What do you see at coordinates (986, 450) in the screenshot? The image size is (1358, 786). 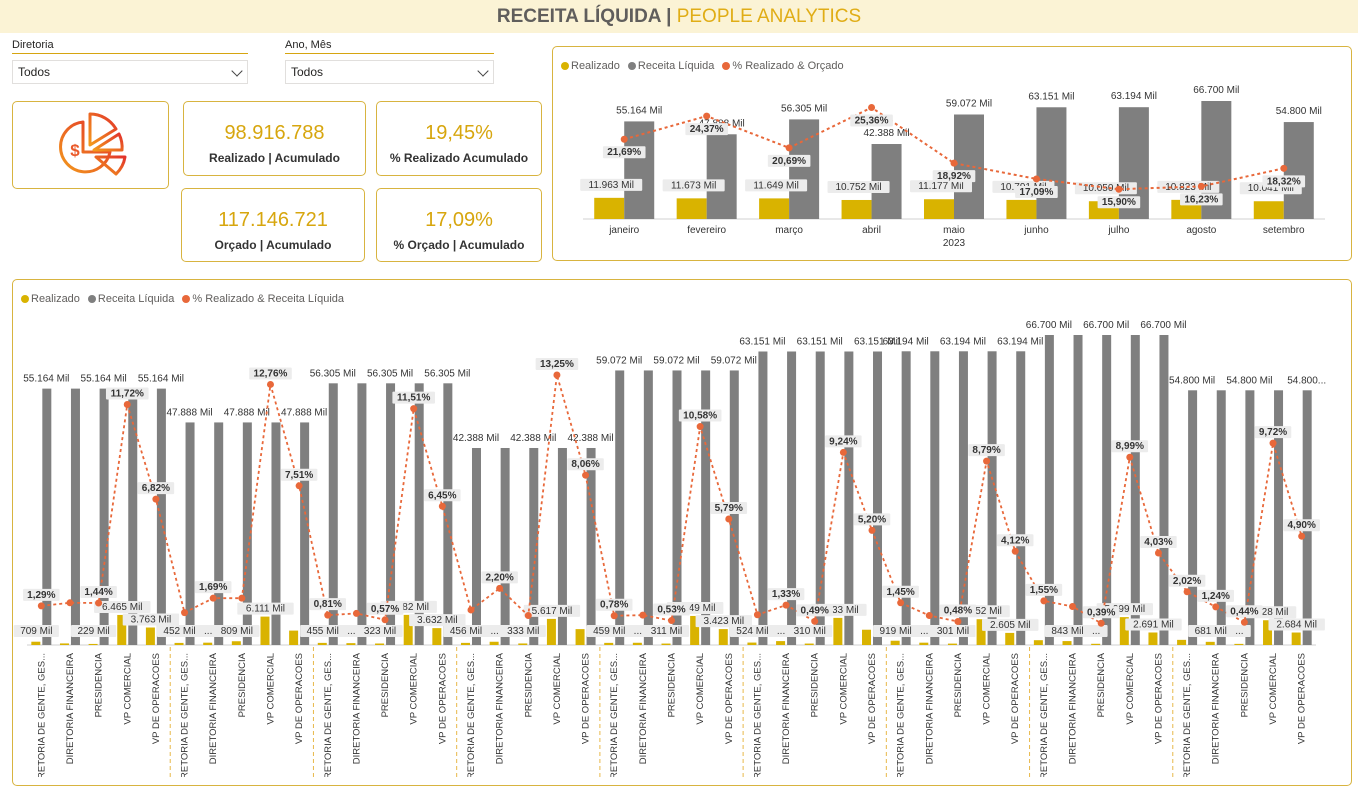 I see `pct-label: 8,79%` at bounding box center [986, 450].